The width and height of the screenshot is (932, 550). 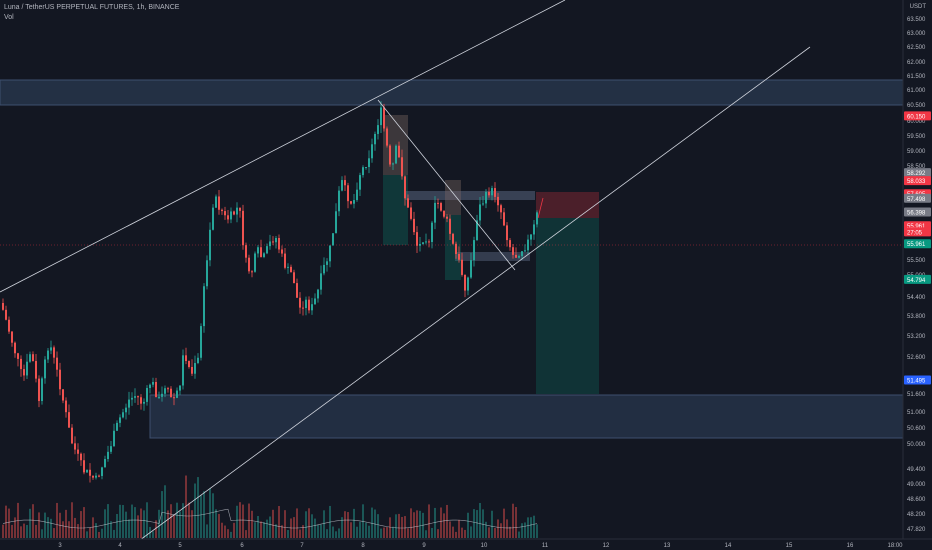 What do you see at coordinates (363, 546) in the screenshot?
I see `time-tick: 8` at bounding box center [363, 546].